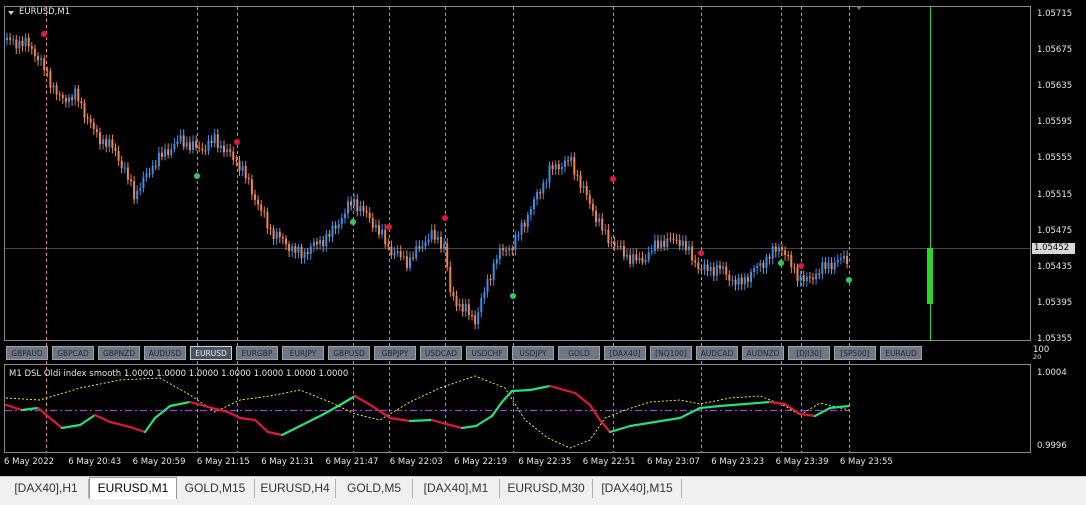  I want to click on symbol-button-usdjpy: USDJPY, so click(533, 353).